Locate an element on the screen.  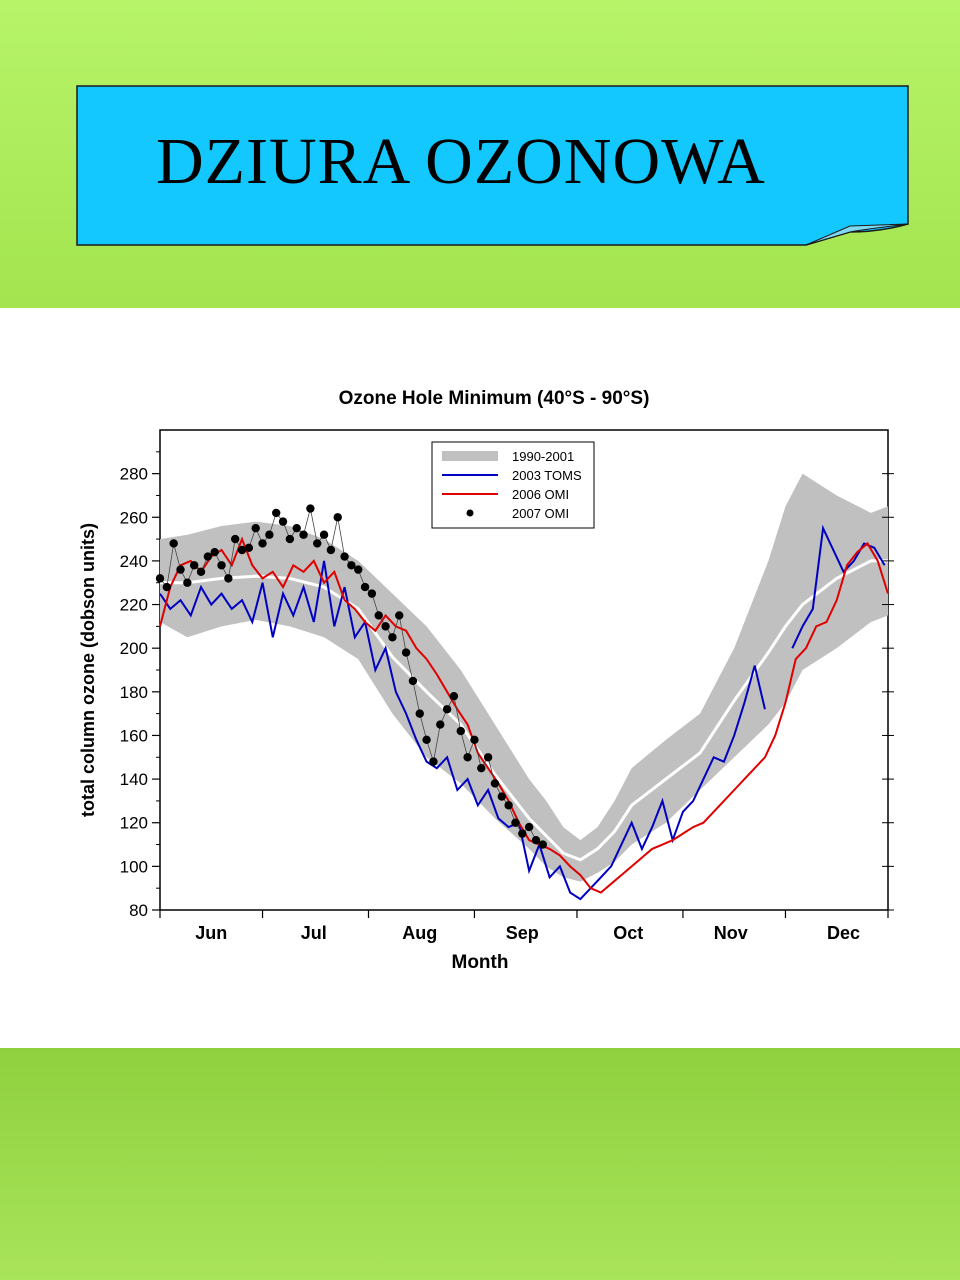
y-tick-label: 100 is located at coordinates (134, 866).